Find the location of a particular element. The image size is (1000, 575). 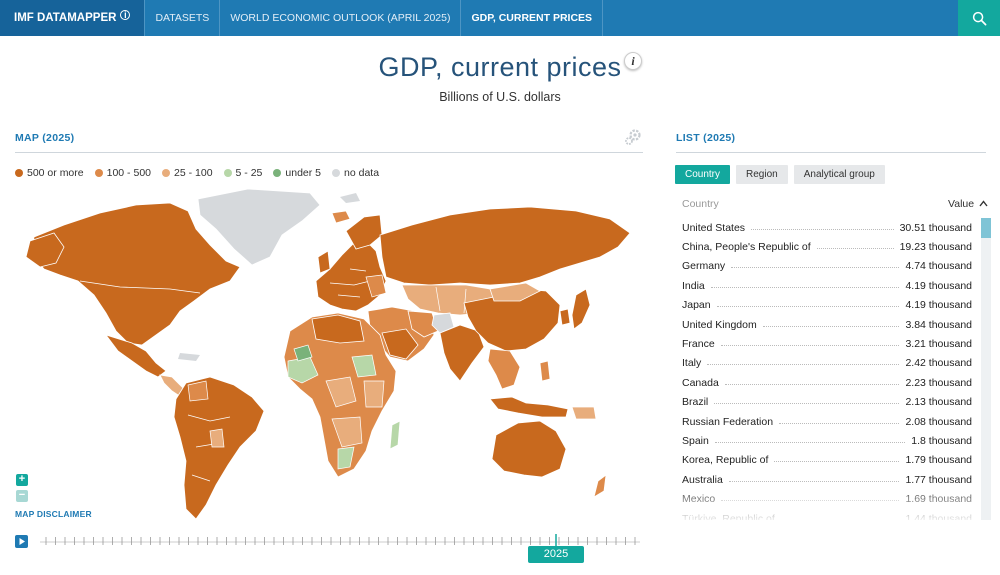

arctic-shape is located at coordinates (350, 198).